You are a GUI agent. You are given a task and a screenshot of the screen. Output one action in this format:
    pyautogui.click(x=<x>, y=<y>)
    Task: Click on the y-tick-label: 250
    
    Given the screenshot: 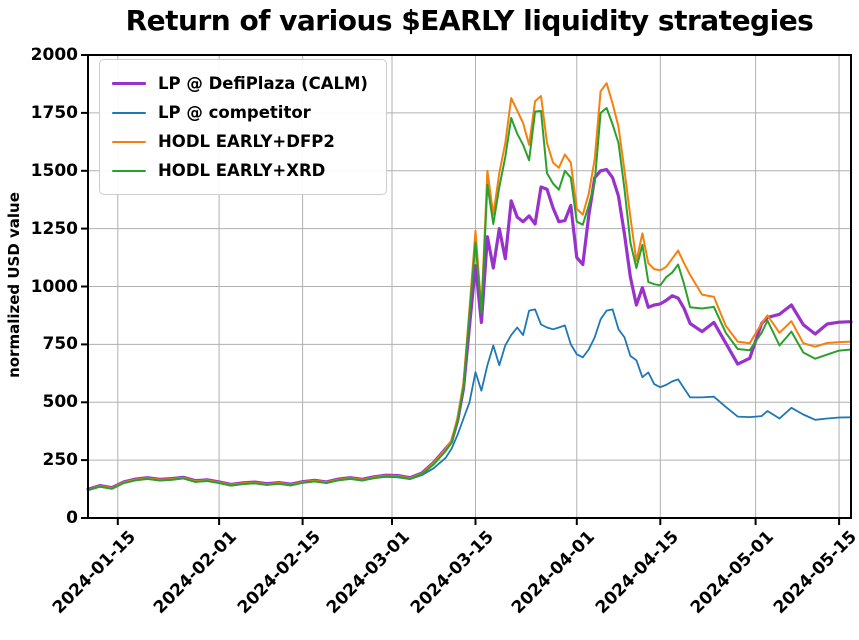 What is the action you would take?
    pyautogui.click(x=60, y=460)
    